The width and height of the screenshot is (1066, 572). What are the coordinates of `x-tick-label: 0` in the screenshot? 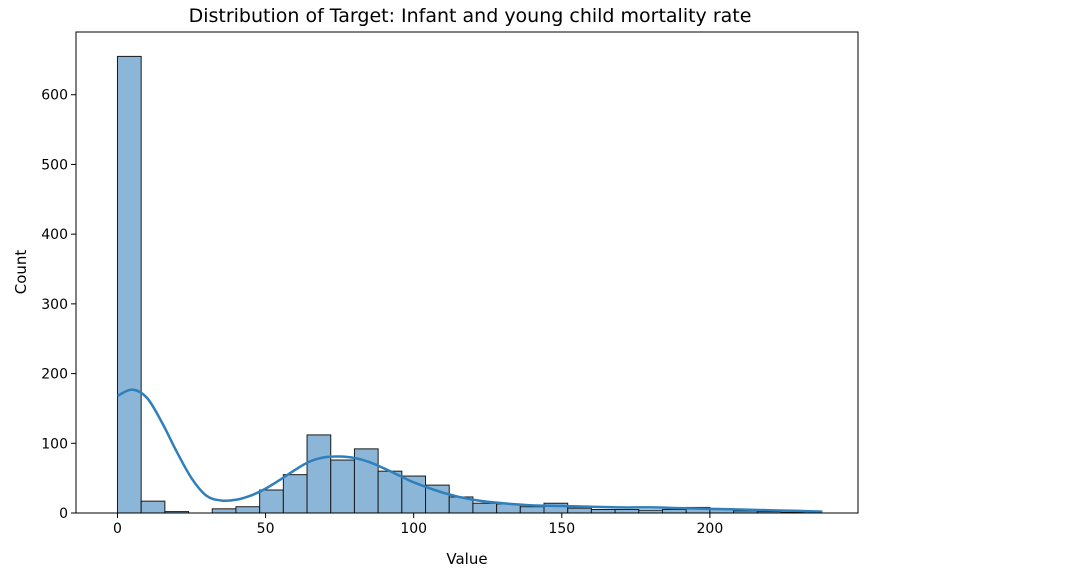 It's located at (117, 529).